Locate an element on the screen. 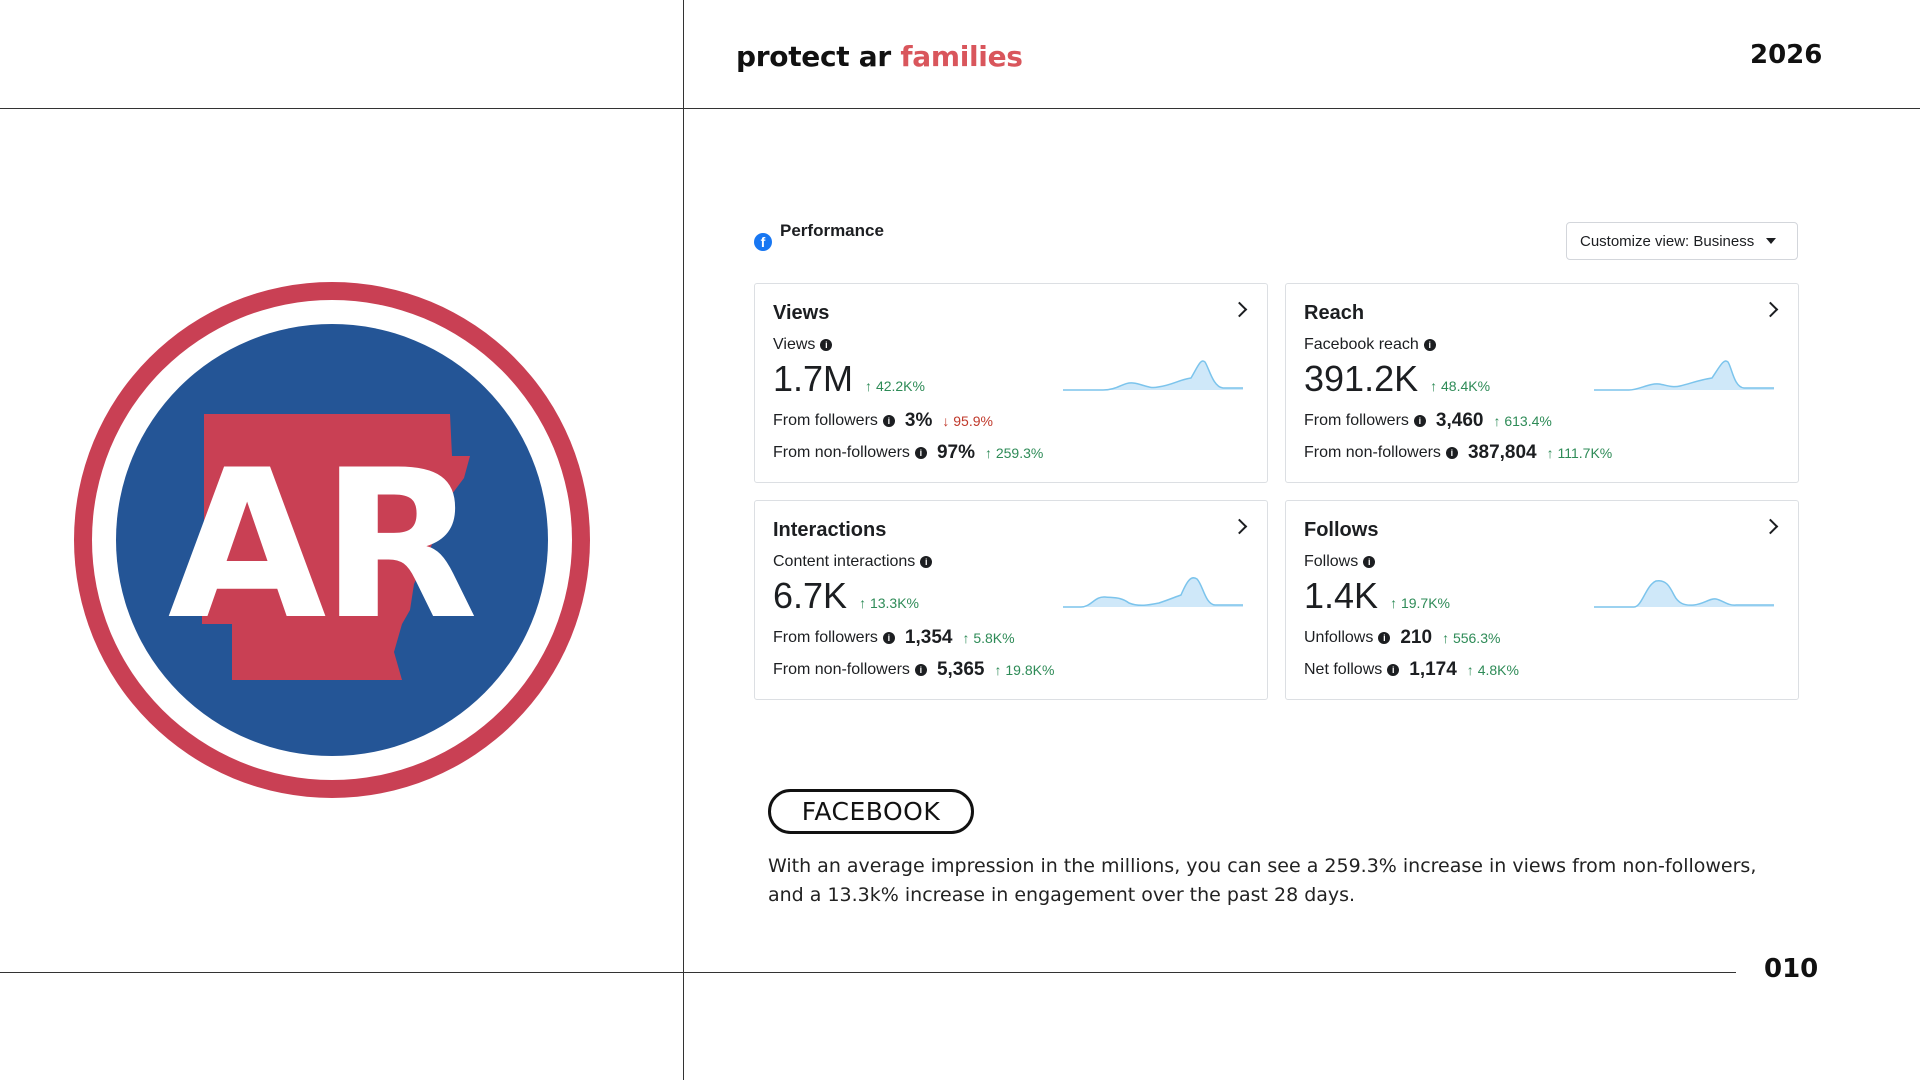  metric-change-text: 48.4K% is located at coordinates (1466, 386).